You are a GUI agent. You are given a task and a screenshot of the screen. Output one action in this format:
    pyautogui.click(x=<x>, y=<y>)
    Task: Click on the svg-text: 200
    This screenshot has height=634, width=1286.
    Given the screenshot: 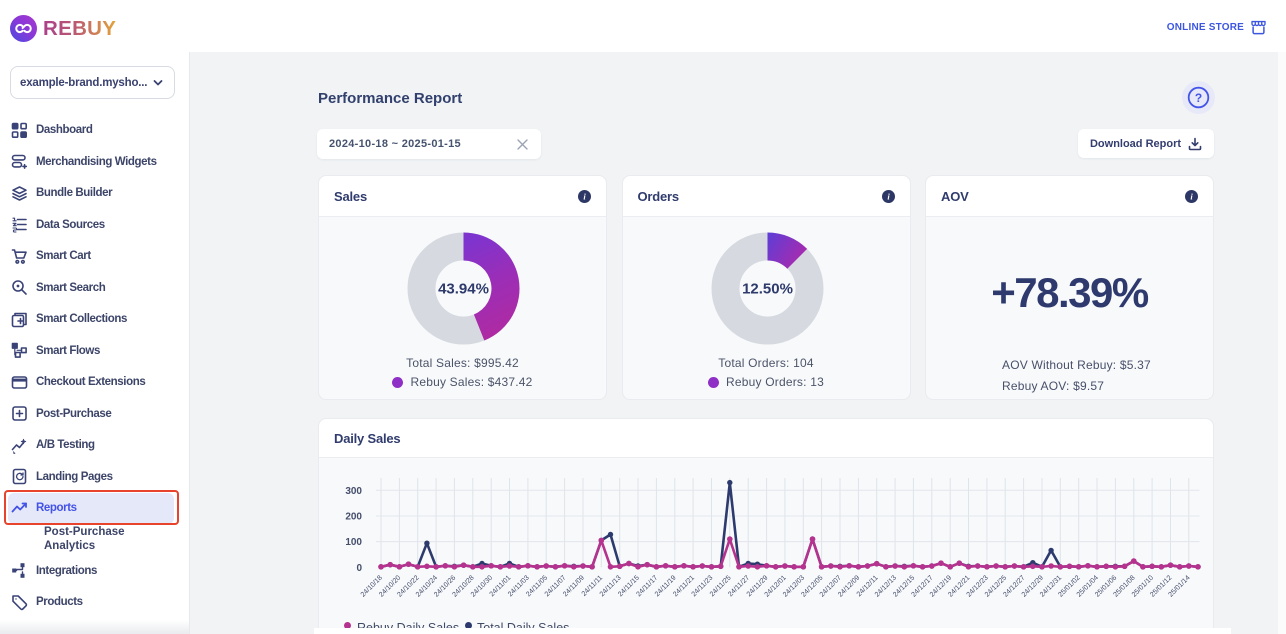 What is the action you would take?
    pyautogui.click(x=353, y=517)
    